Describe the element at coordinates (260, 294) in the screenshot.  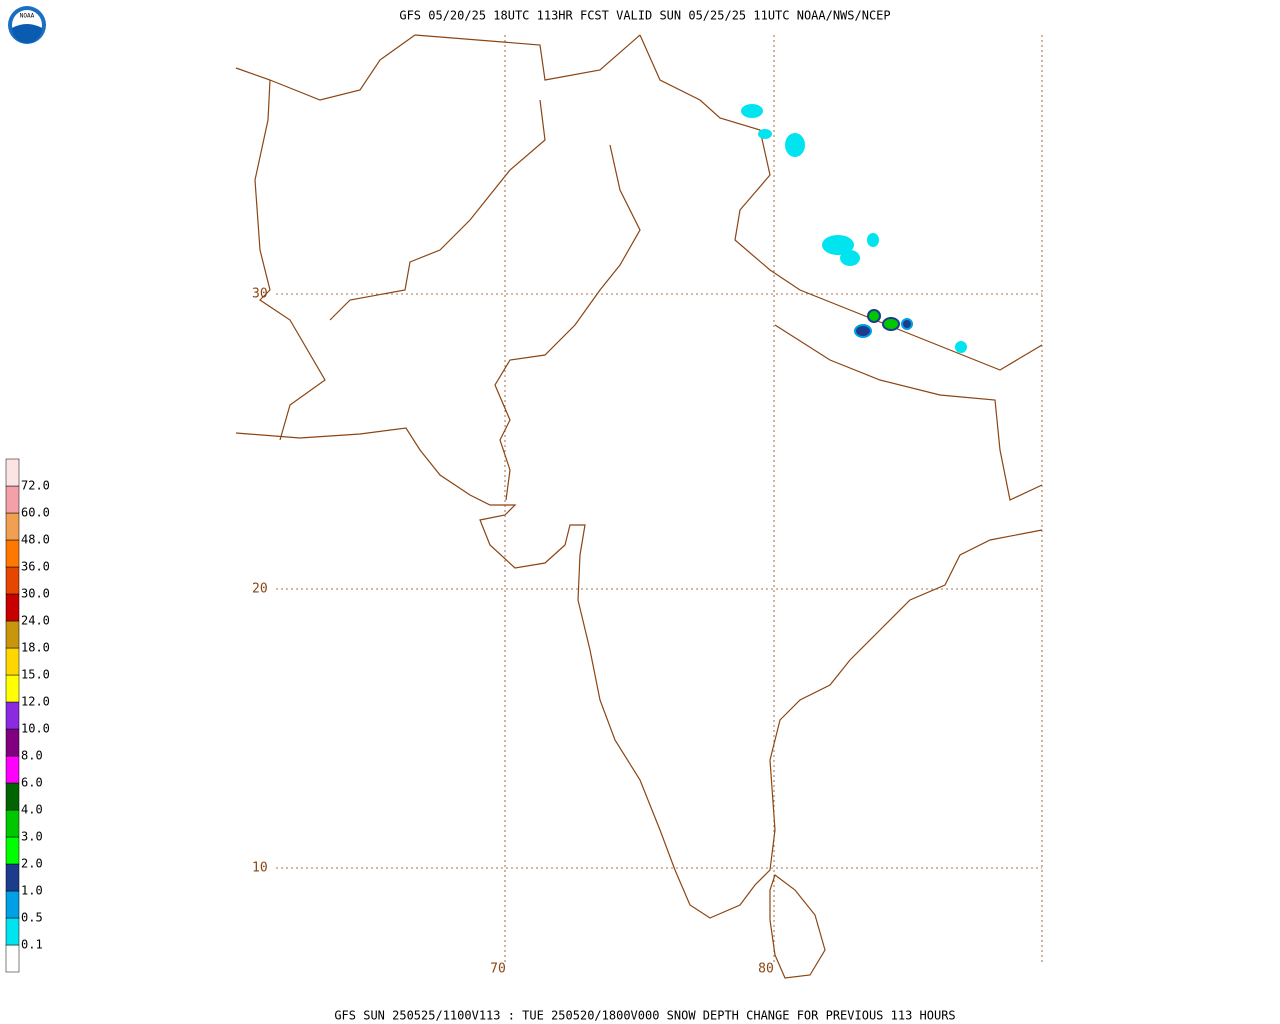
I see `lat-label: 30` at that location.